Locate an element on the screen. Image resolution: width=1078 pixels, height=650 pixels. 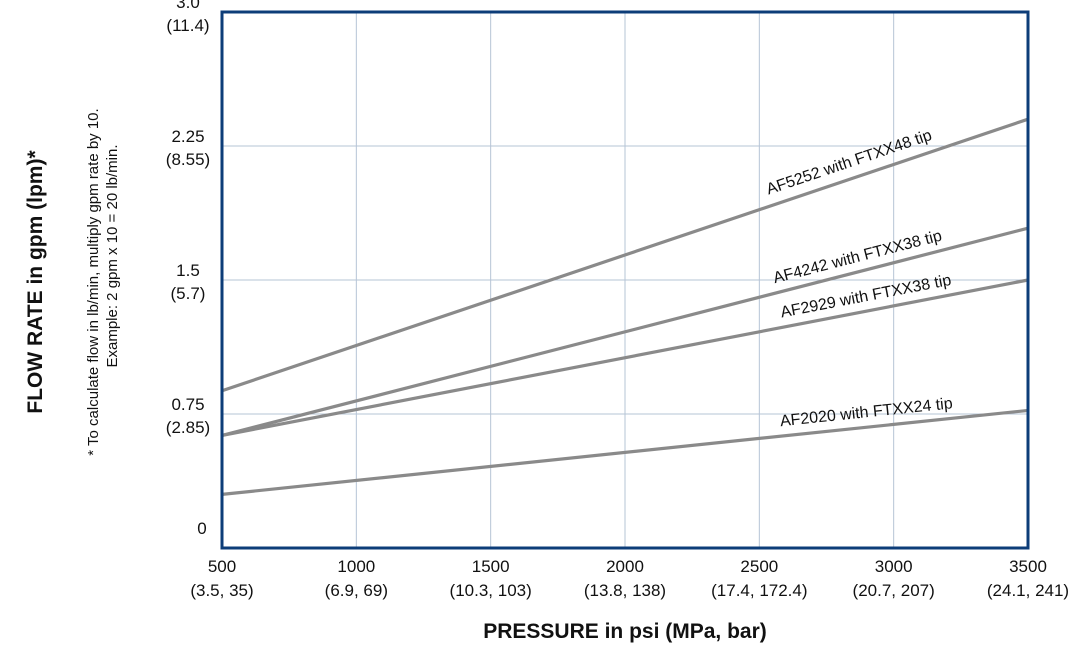
y-tick-sublabel-1: (2.85) is located at coordinates (188, 427).